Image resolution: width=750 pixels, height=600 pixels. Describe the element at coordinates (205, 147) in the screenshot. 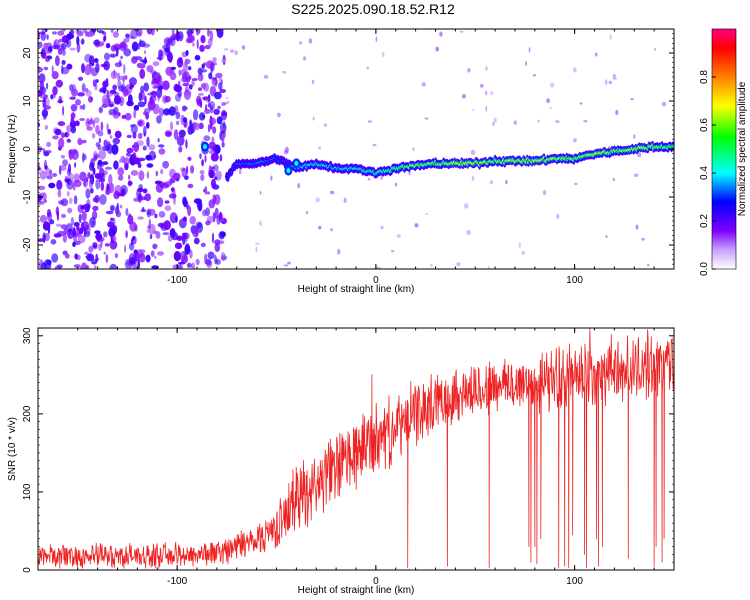

I see `ridge-blob` at that location.